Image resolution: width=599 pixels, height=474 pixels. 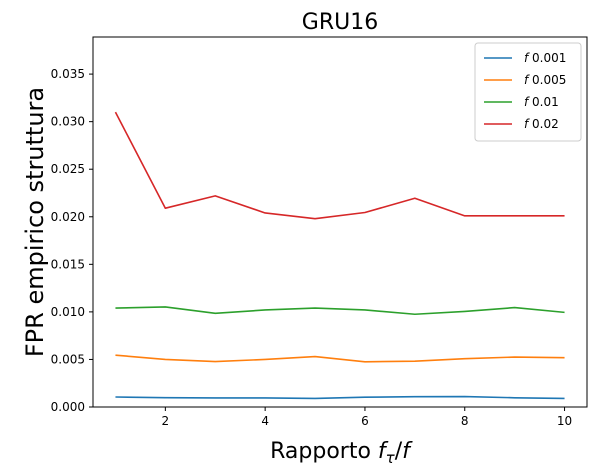 What do you see at coordinates (541, 124) in the screenshot?
I see `legend-label: f 0.02` at bounding box center [541, 124].